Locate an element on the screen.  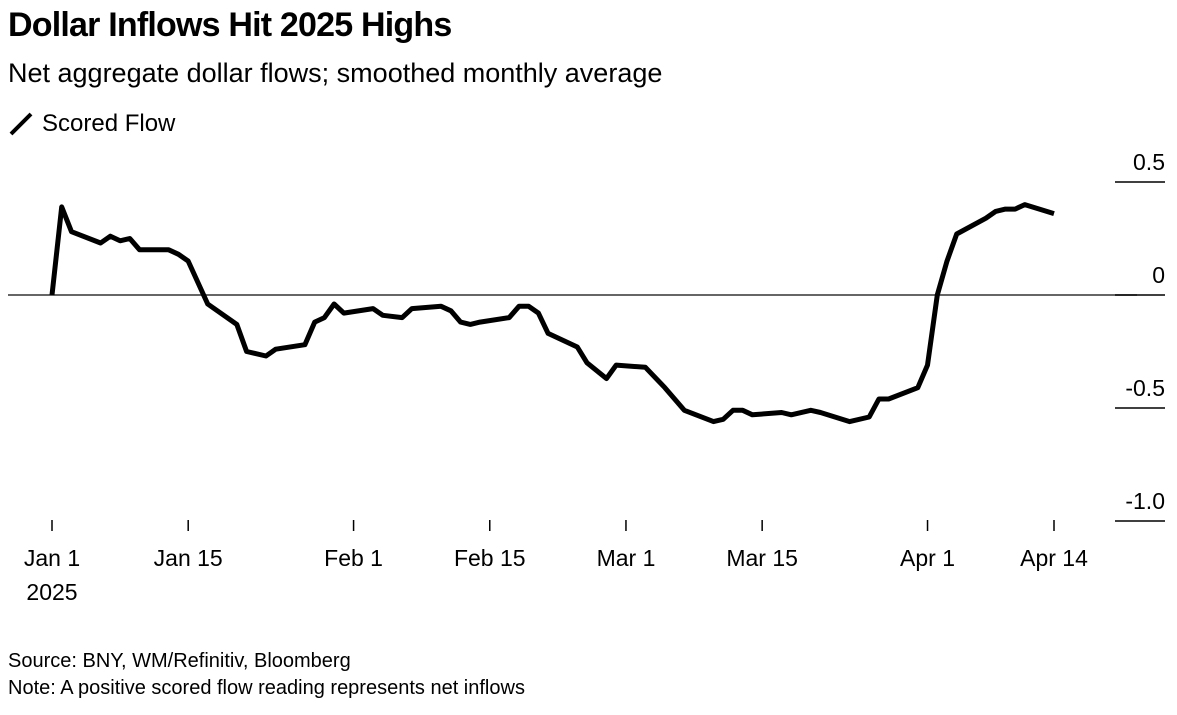
source-note: Source: BNY, WM/Refinitiv, Bloomberg is located at coordinates (179, 661).